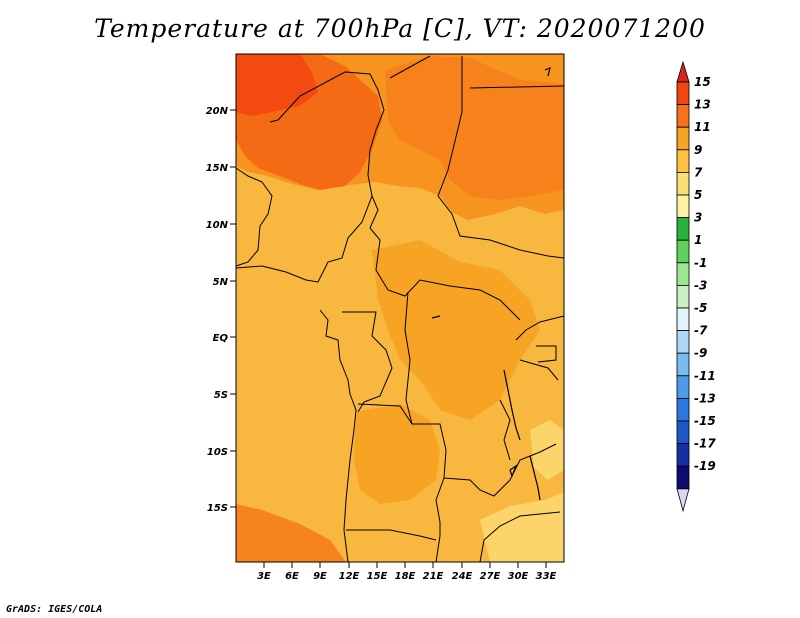 This screenshot has height=618, width=800. What do you see at coordinates (462, 576) in the screenshot?
I see `lon-label: 24E` at bounding box center [462, 576].